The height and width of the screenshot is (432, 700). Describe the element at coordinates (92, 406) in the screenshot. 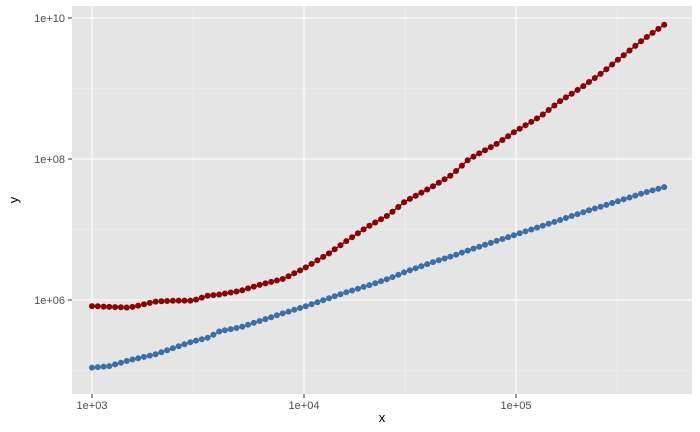

I see `x-tick-label: 1e+03` at that location.